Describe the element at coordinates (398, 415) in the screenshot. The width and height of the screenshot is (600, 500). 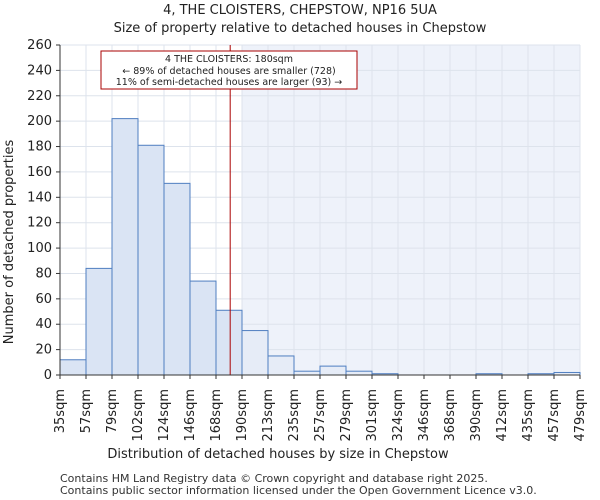
I see `x-tick-label: 324sqm` at that location.